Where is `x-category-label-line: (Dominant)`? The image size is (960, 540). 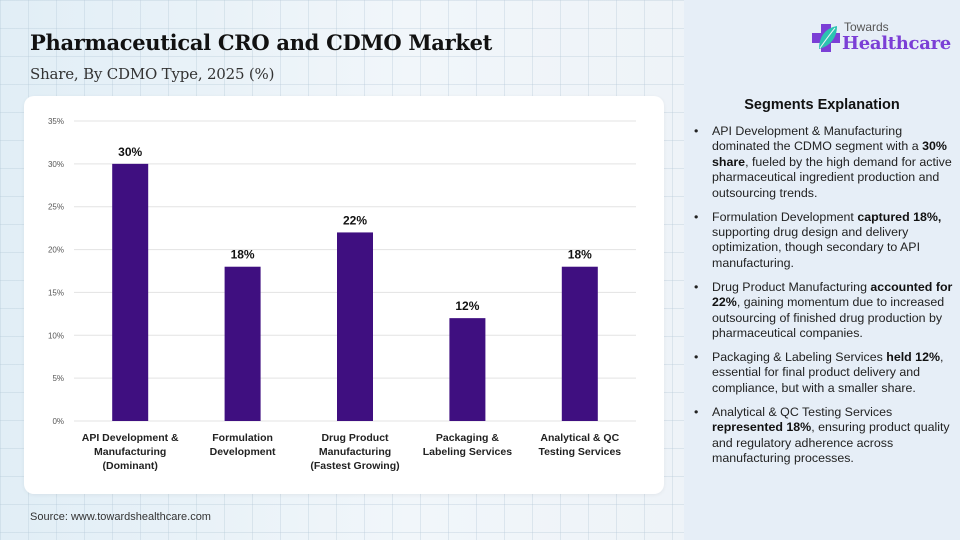 x-category-label-line: (Dominant) is located at coordinates (129, 466).